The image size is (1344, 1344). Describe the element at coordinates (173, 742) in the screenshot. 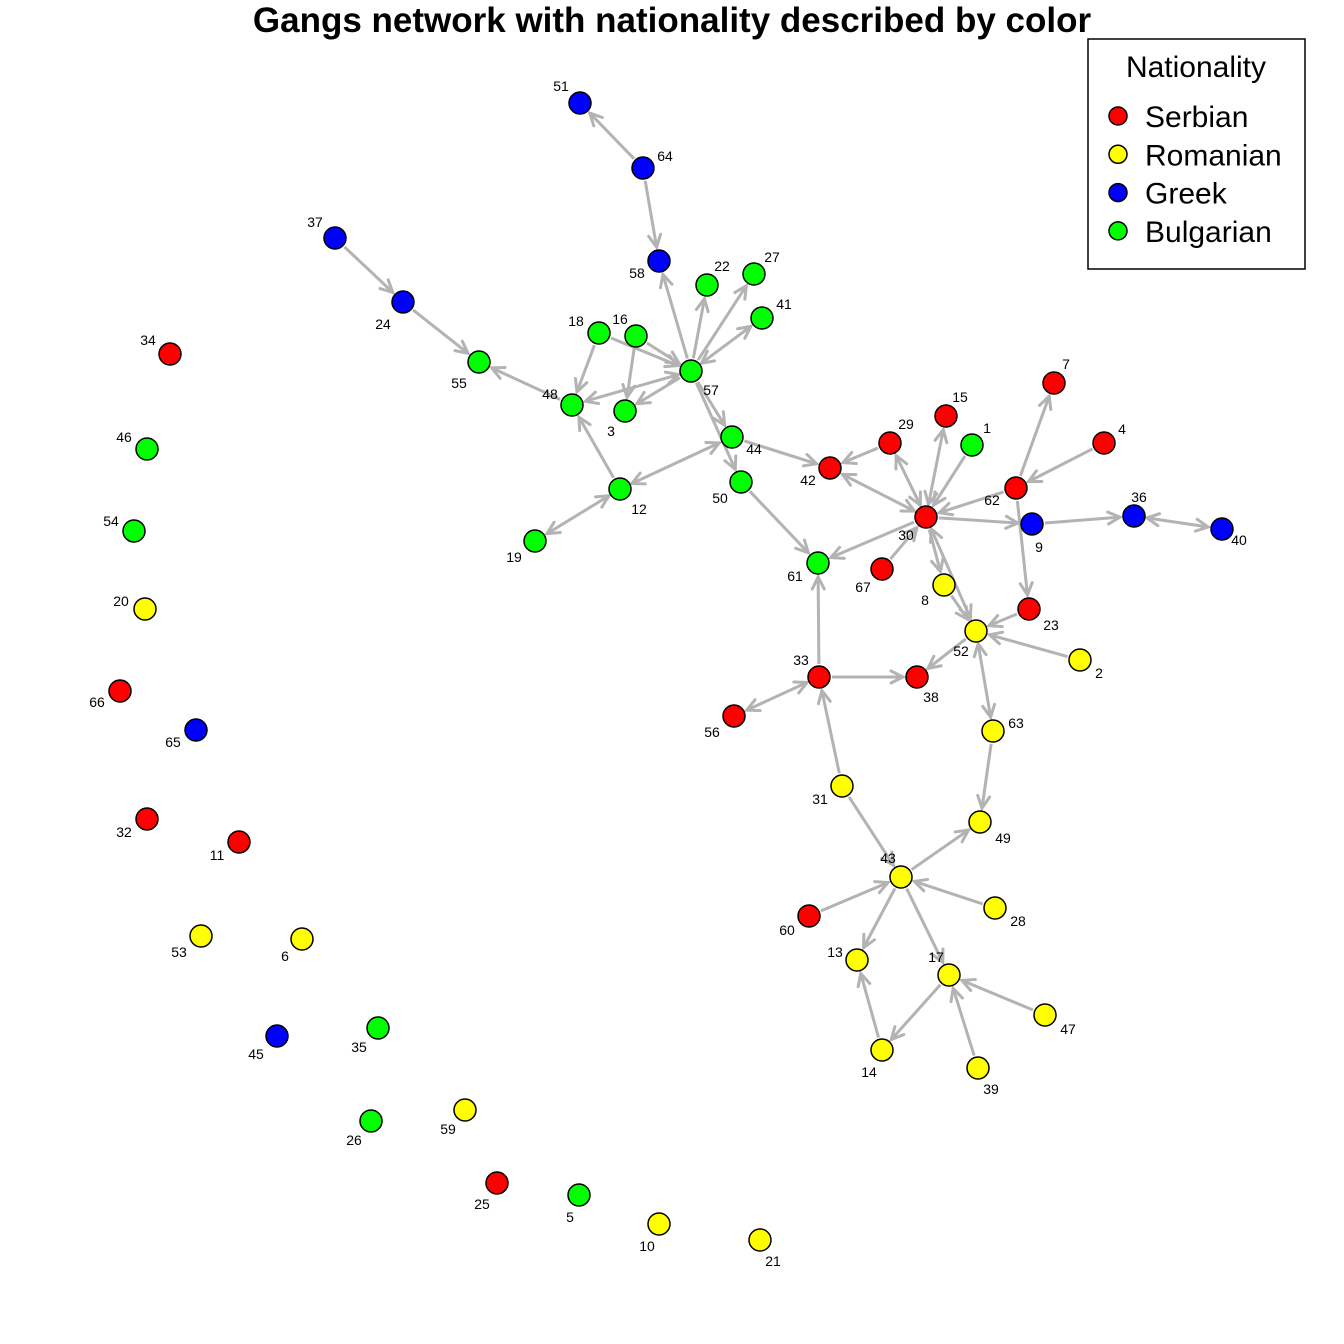

I see `node-label: 65` at that location.